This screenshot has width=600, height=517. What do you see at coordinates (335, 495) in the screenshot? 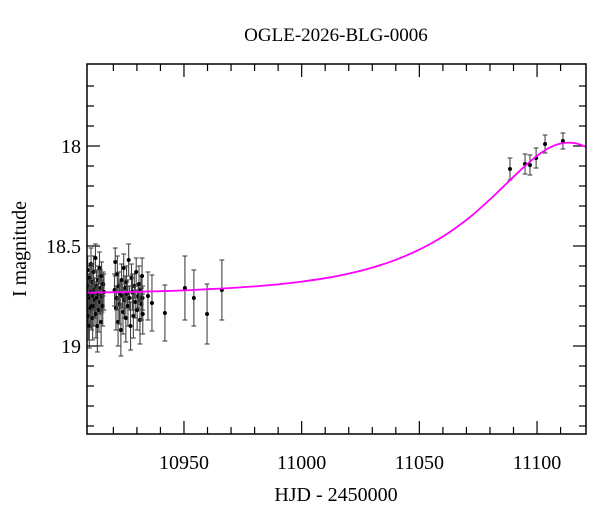
I see `x-axis-label: HJD - 2450000` at bounding box center [335, 495].